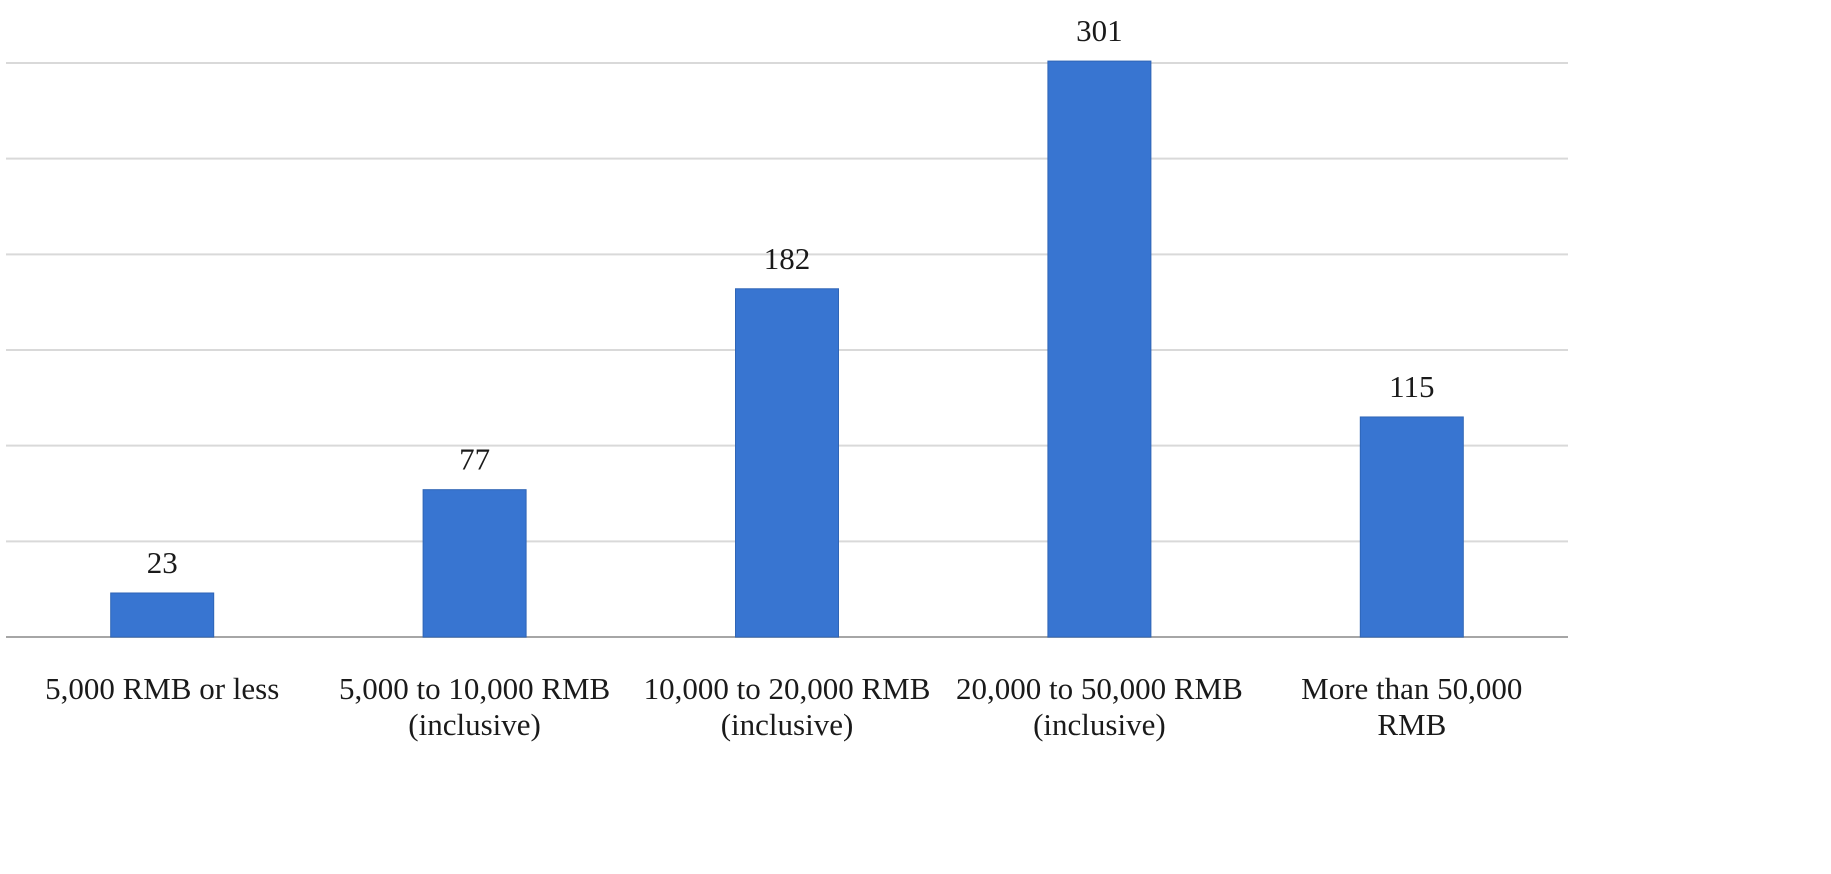  What do you see at coordinates (1411, 386) in the screenshot?
I see `data-label-4: 115` at bounding box center [1411, 386].